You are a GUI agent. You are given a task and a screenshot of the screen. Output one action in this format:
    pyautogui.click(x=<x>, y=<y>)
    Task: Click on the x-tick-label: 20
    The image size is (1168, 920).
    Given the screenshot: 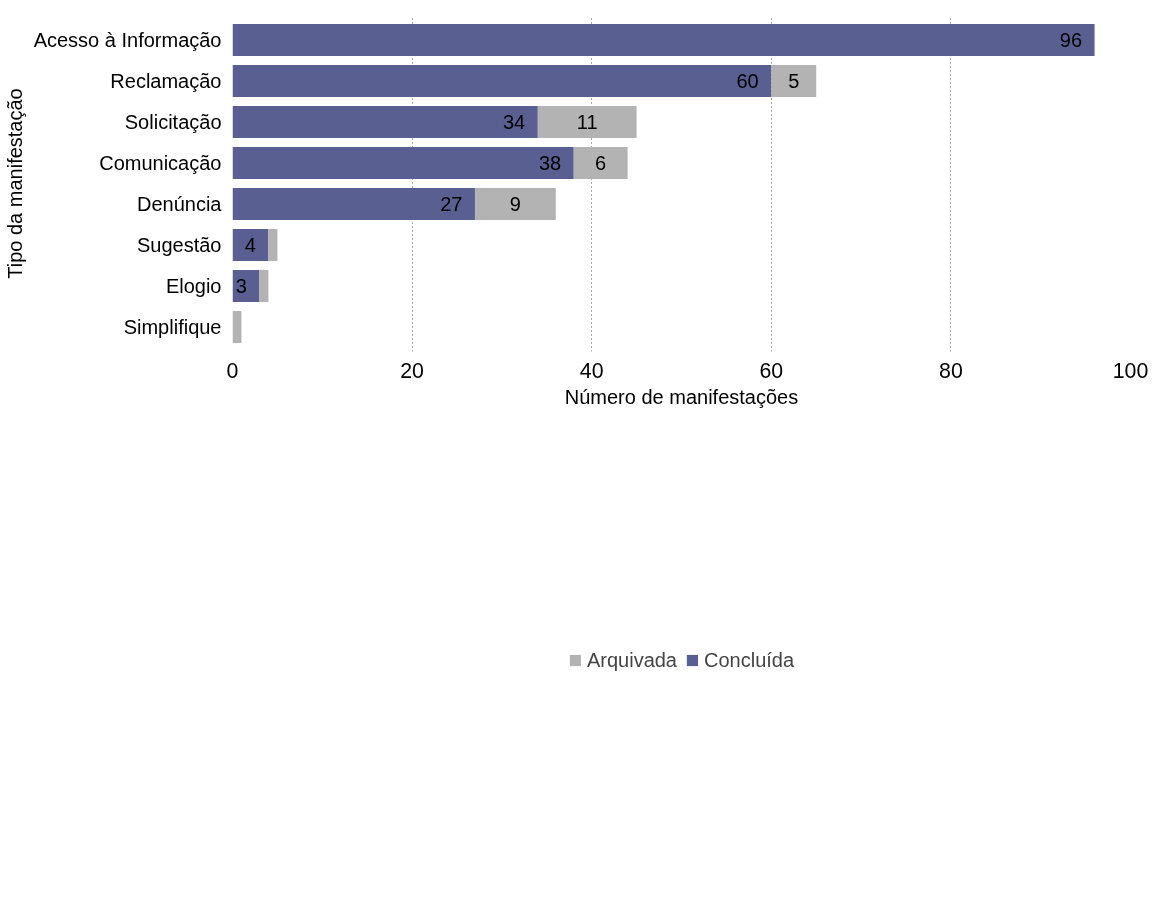 What is the action you would take?
    pyautogui.click(x=412, y=370)
    